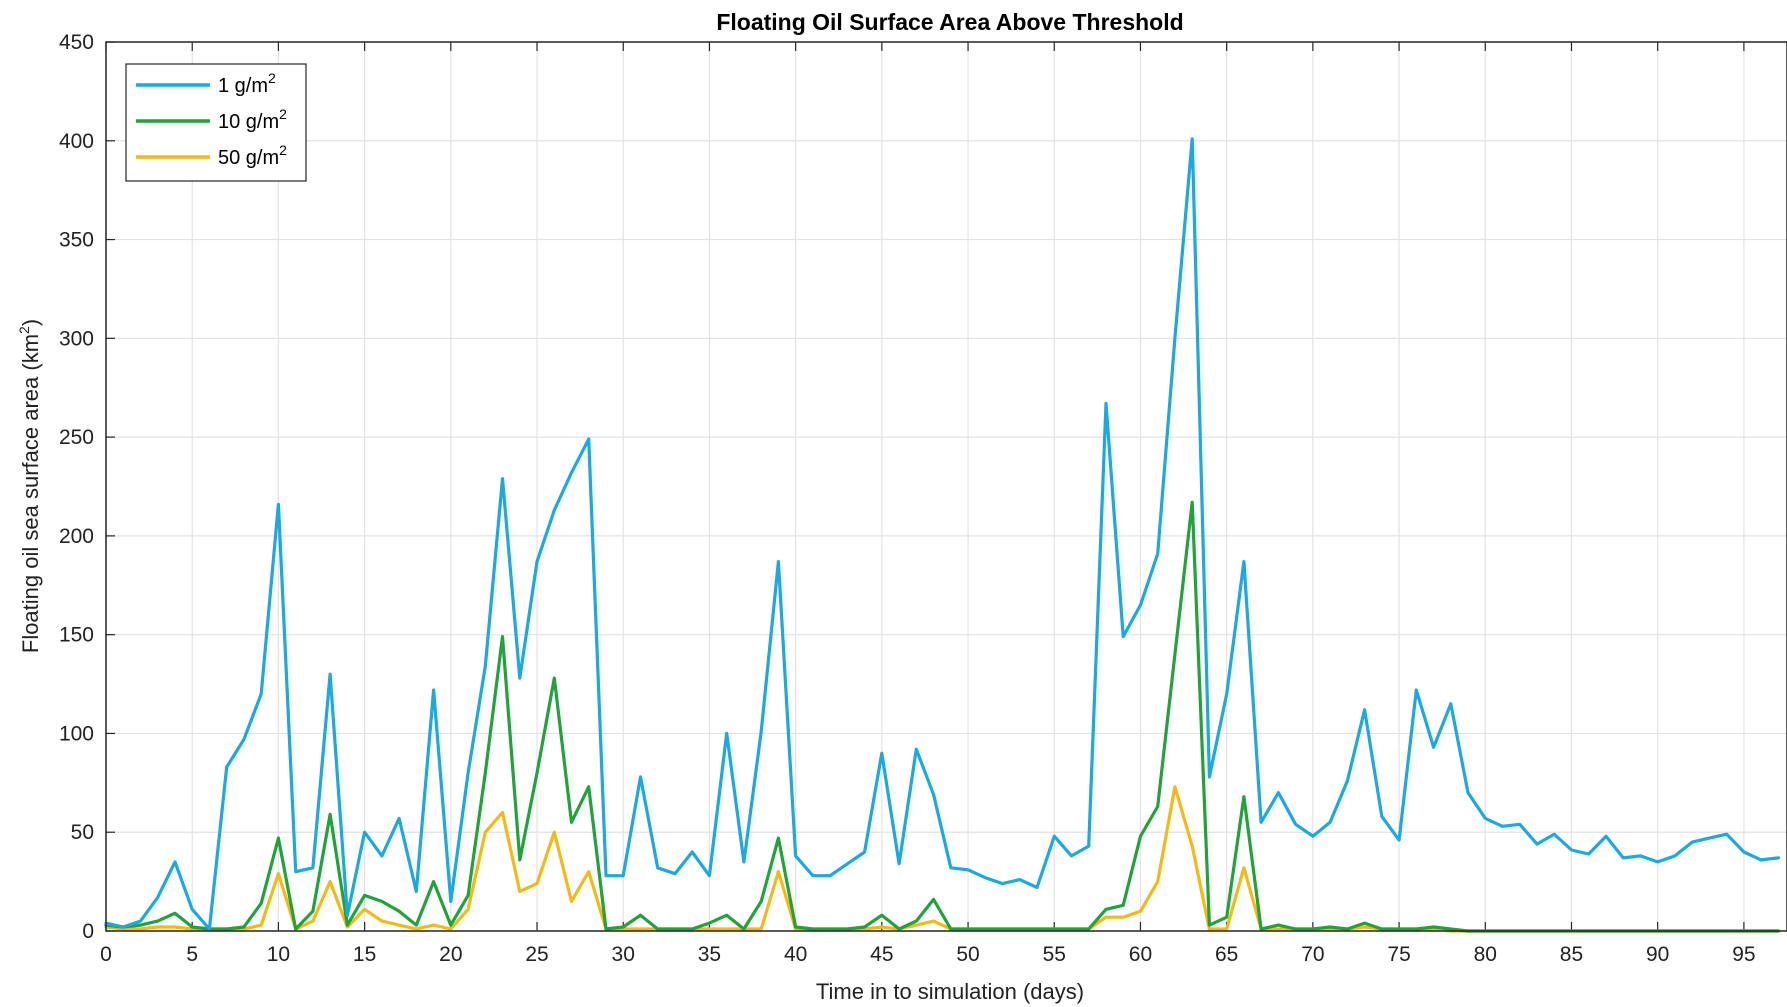 This screenshot has height=1007, width=1787. I want to click on x-tick-label: 95, so click(1743, 954).